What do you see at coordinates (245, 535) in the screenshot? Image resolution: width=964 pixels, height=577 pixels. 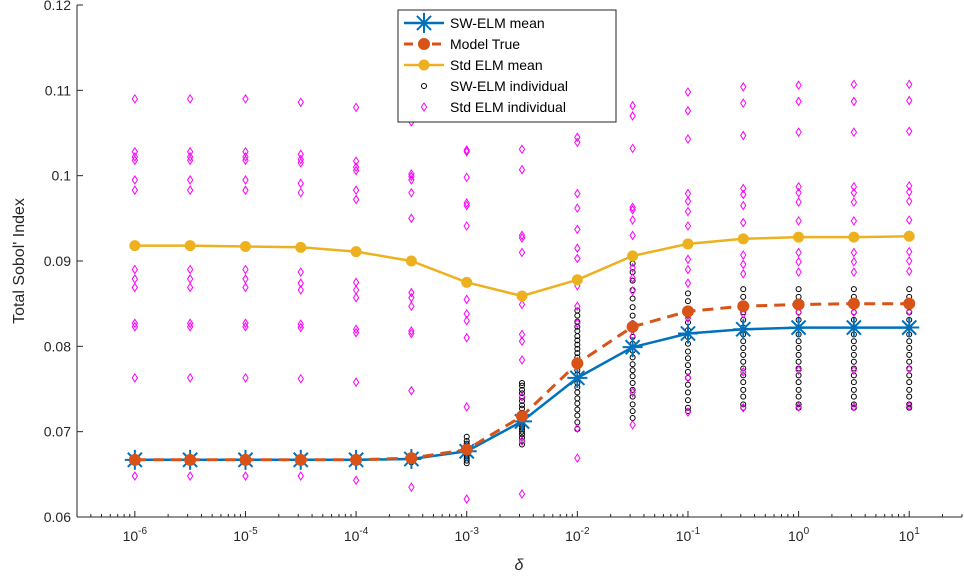 I see `x-tick-label: 10⁻⁵` at bounding box center [245, 535].